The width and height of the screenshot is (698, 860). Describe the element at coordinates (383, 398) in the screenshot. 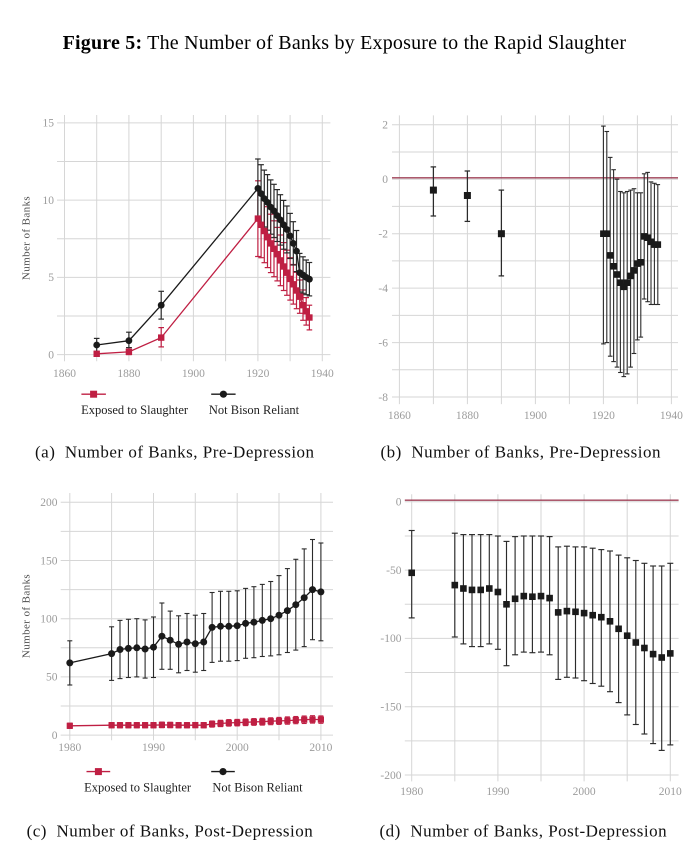

I see `svg-text: -8` at that location.